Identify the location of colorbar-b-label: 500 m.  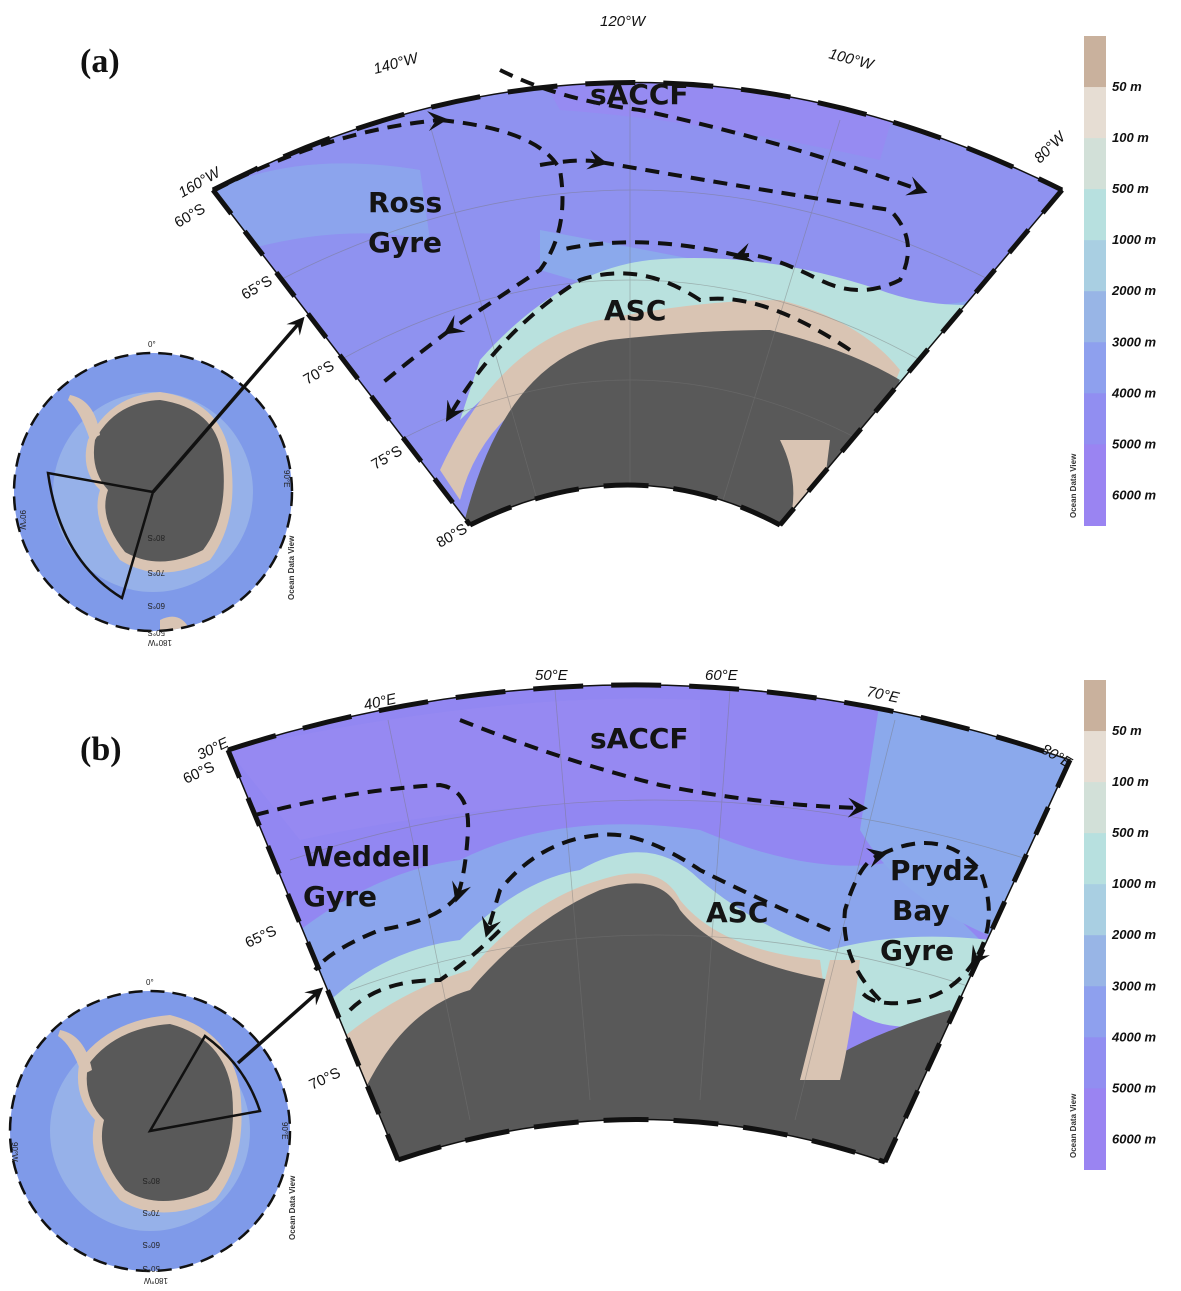
(1130, 832).